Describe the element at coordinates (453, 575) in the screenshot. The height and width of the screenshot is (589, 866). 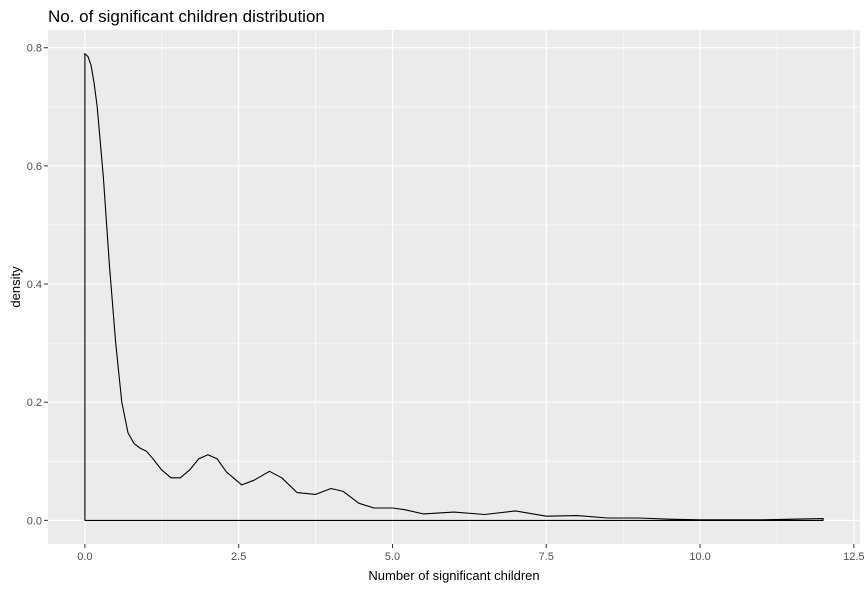
I see `x-axis-title: Number of significant children` at that location.